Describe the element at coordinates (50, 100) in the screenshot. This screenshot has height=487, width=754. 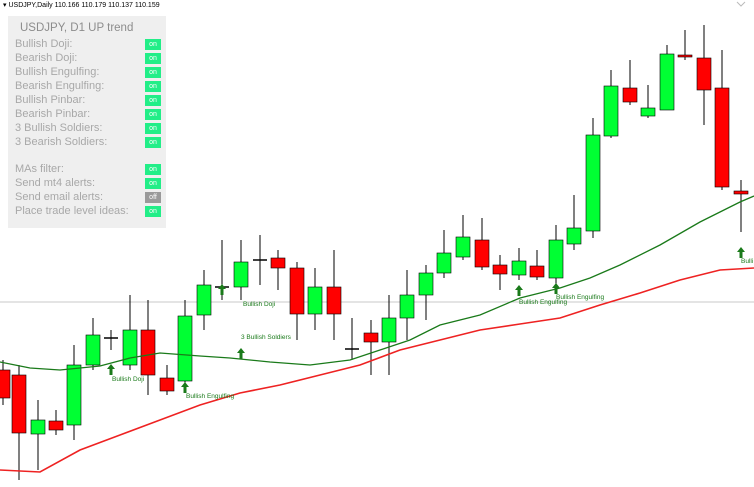
I see `row-label: Bullish Pinbar:` at that location.